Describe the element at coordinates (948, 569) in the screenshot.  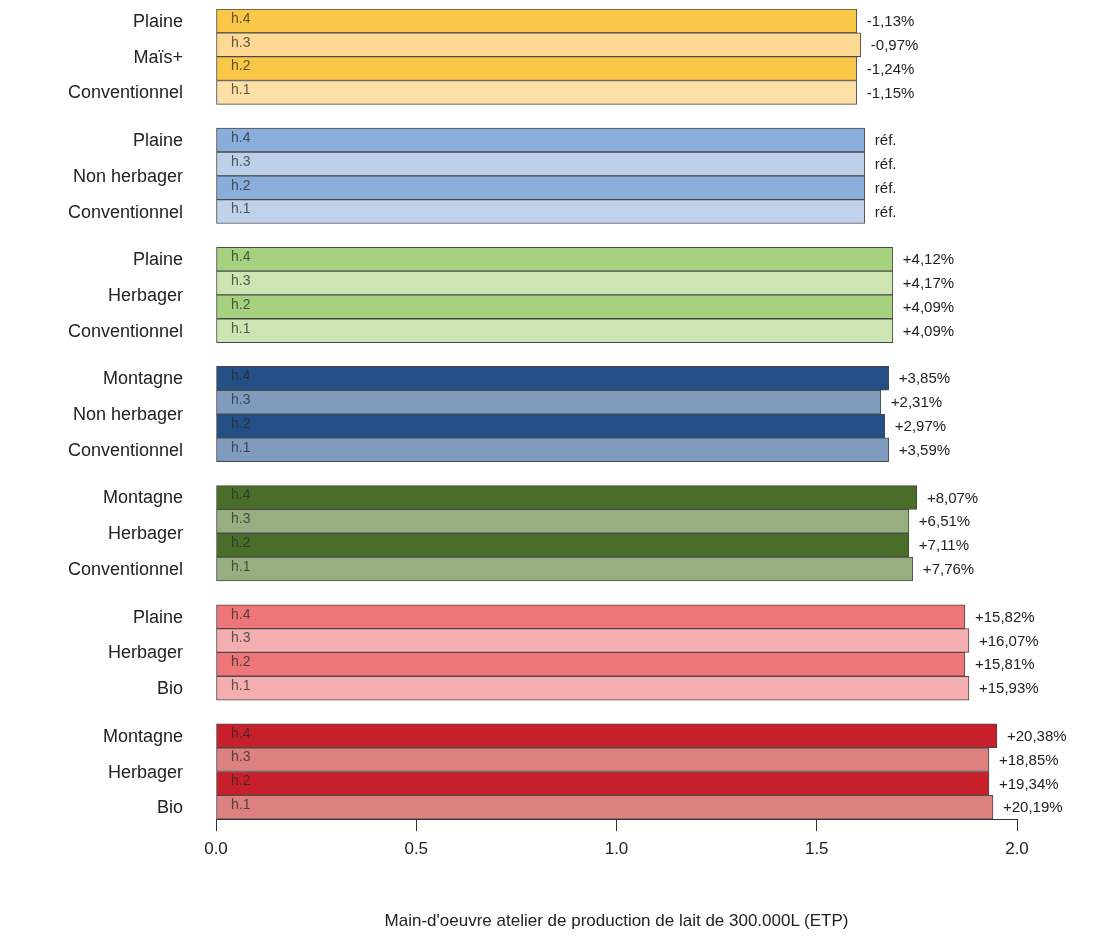
I see `annotation: +7,76%` at that location.